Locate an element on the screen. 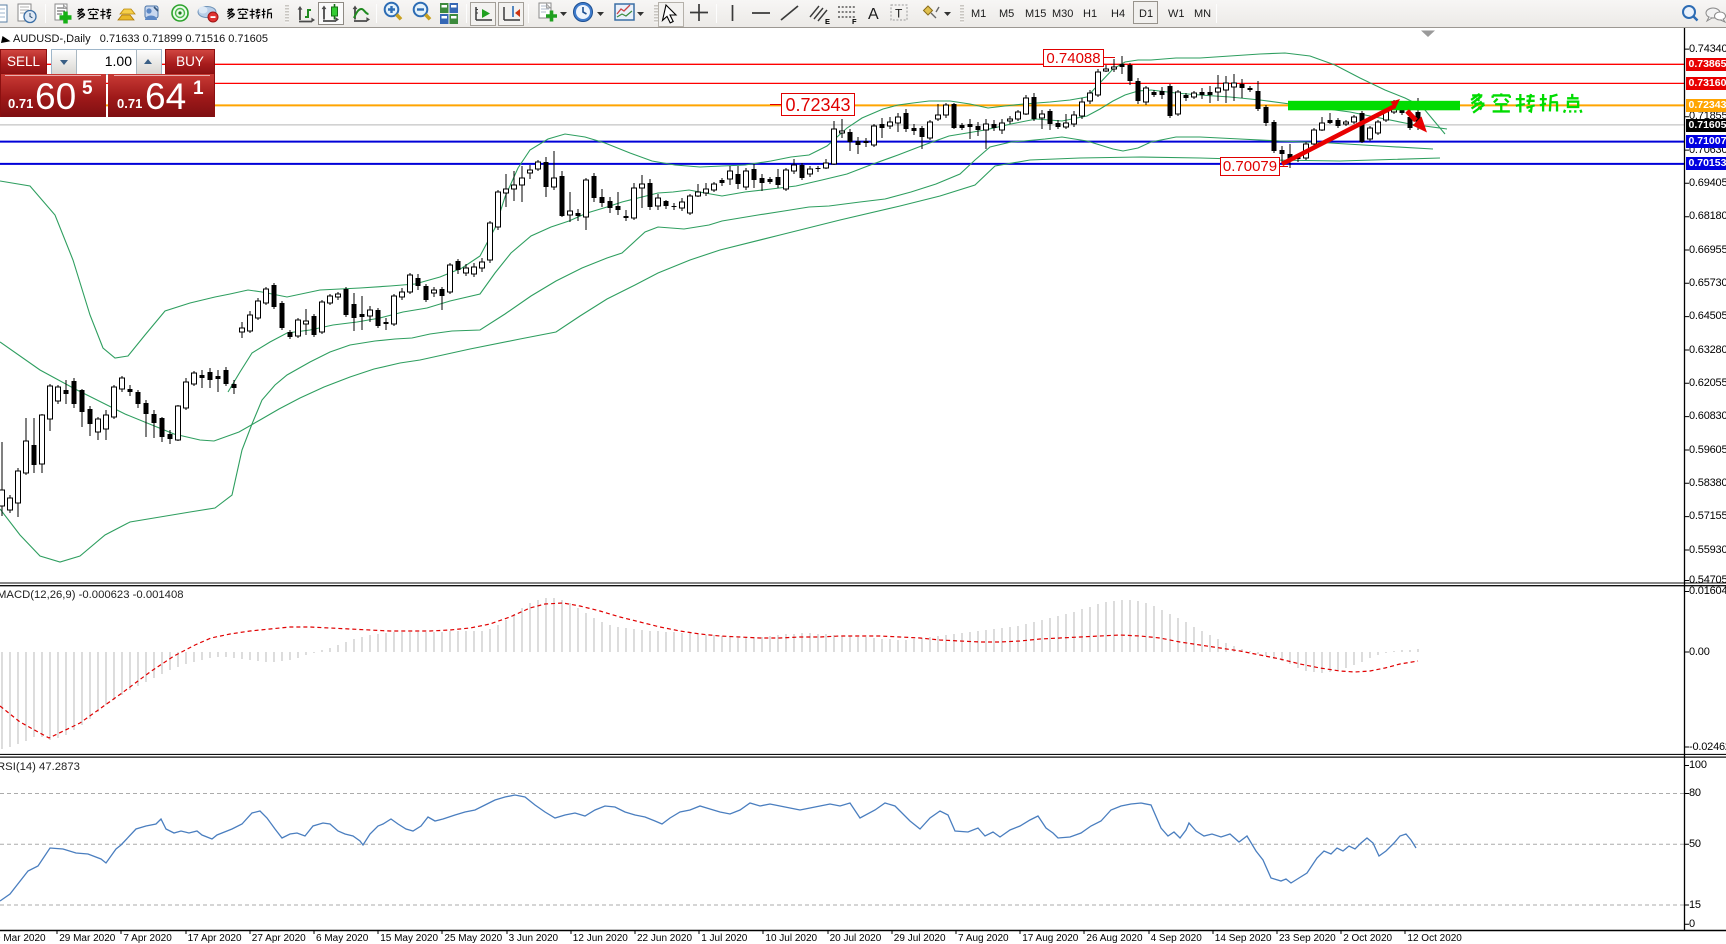 Image resolution: width=1726 pixels, height=944 pixels. svg-text: F is located at coordinates (854, 21).